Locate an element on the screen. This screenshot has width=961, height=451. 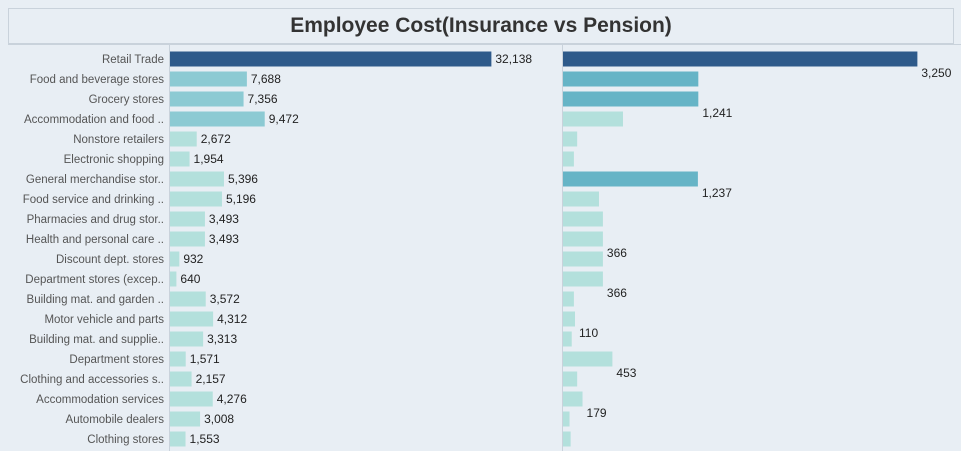
insurance-value-label: 32,138 is located at coordinates (513, 59).